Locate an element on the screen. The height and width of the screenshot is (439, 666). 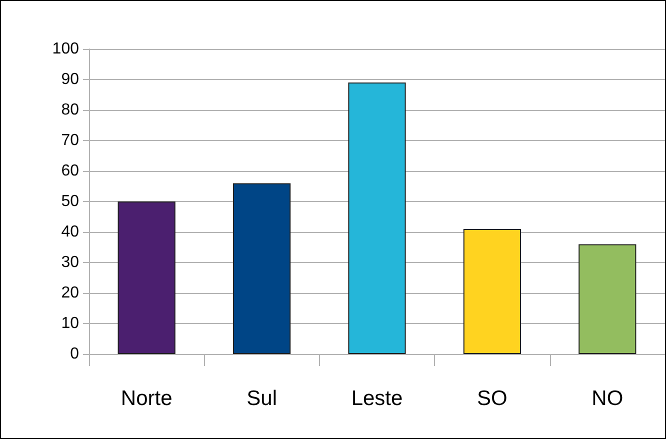
y-tick-label: 10 is located at coordinates (70, 323).